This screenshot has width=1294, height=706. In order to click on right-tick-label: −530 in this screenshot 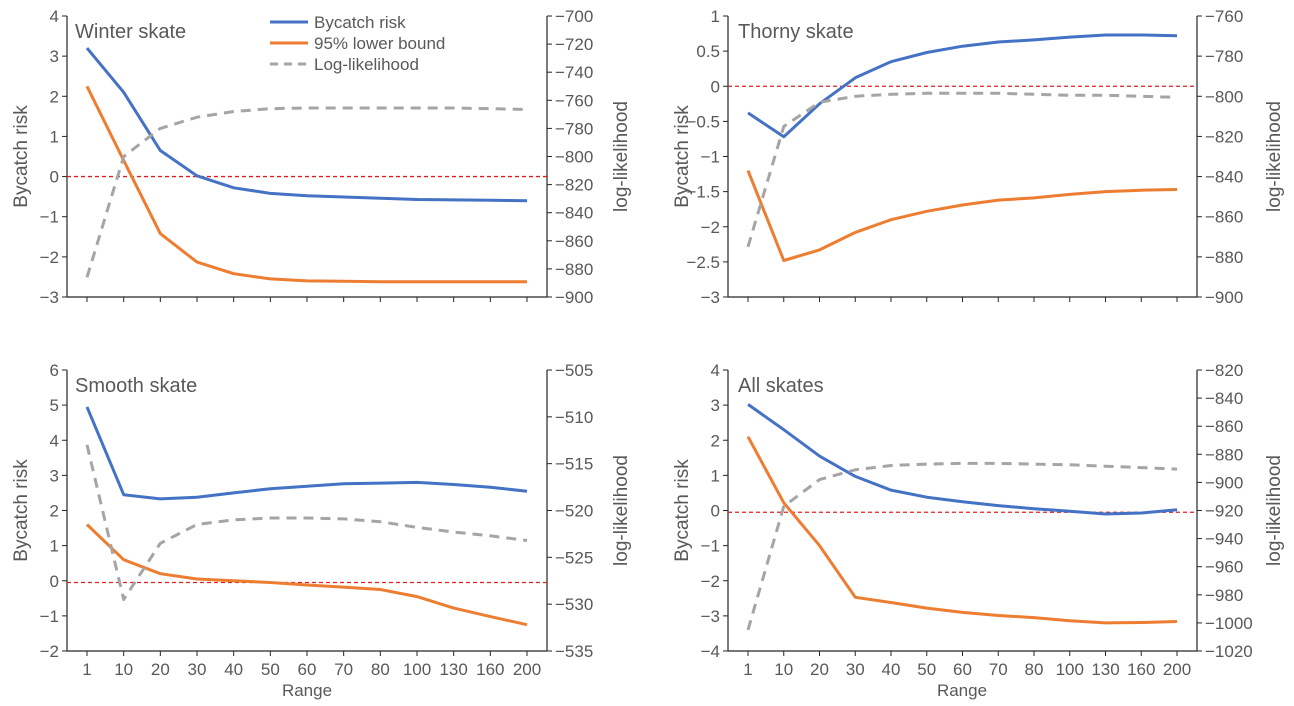, I will do `click(574, 604)`.